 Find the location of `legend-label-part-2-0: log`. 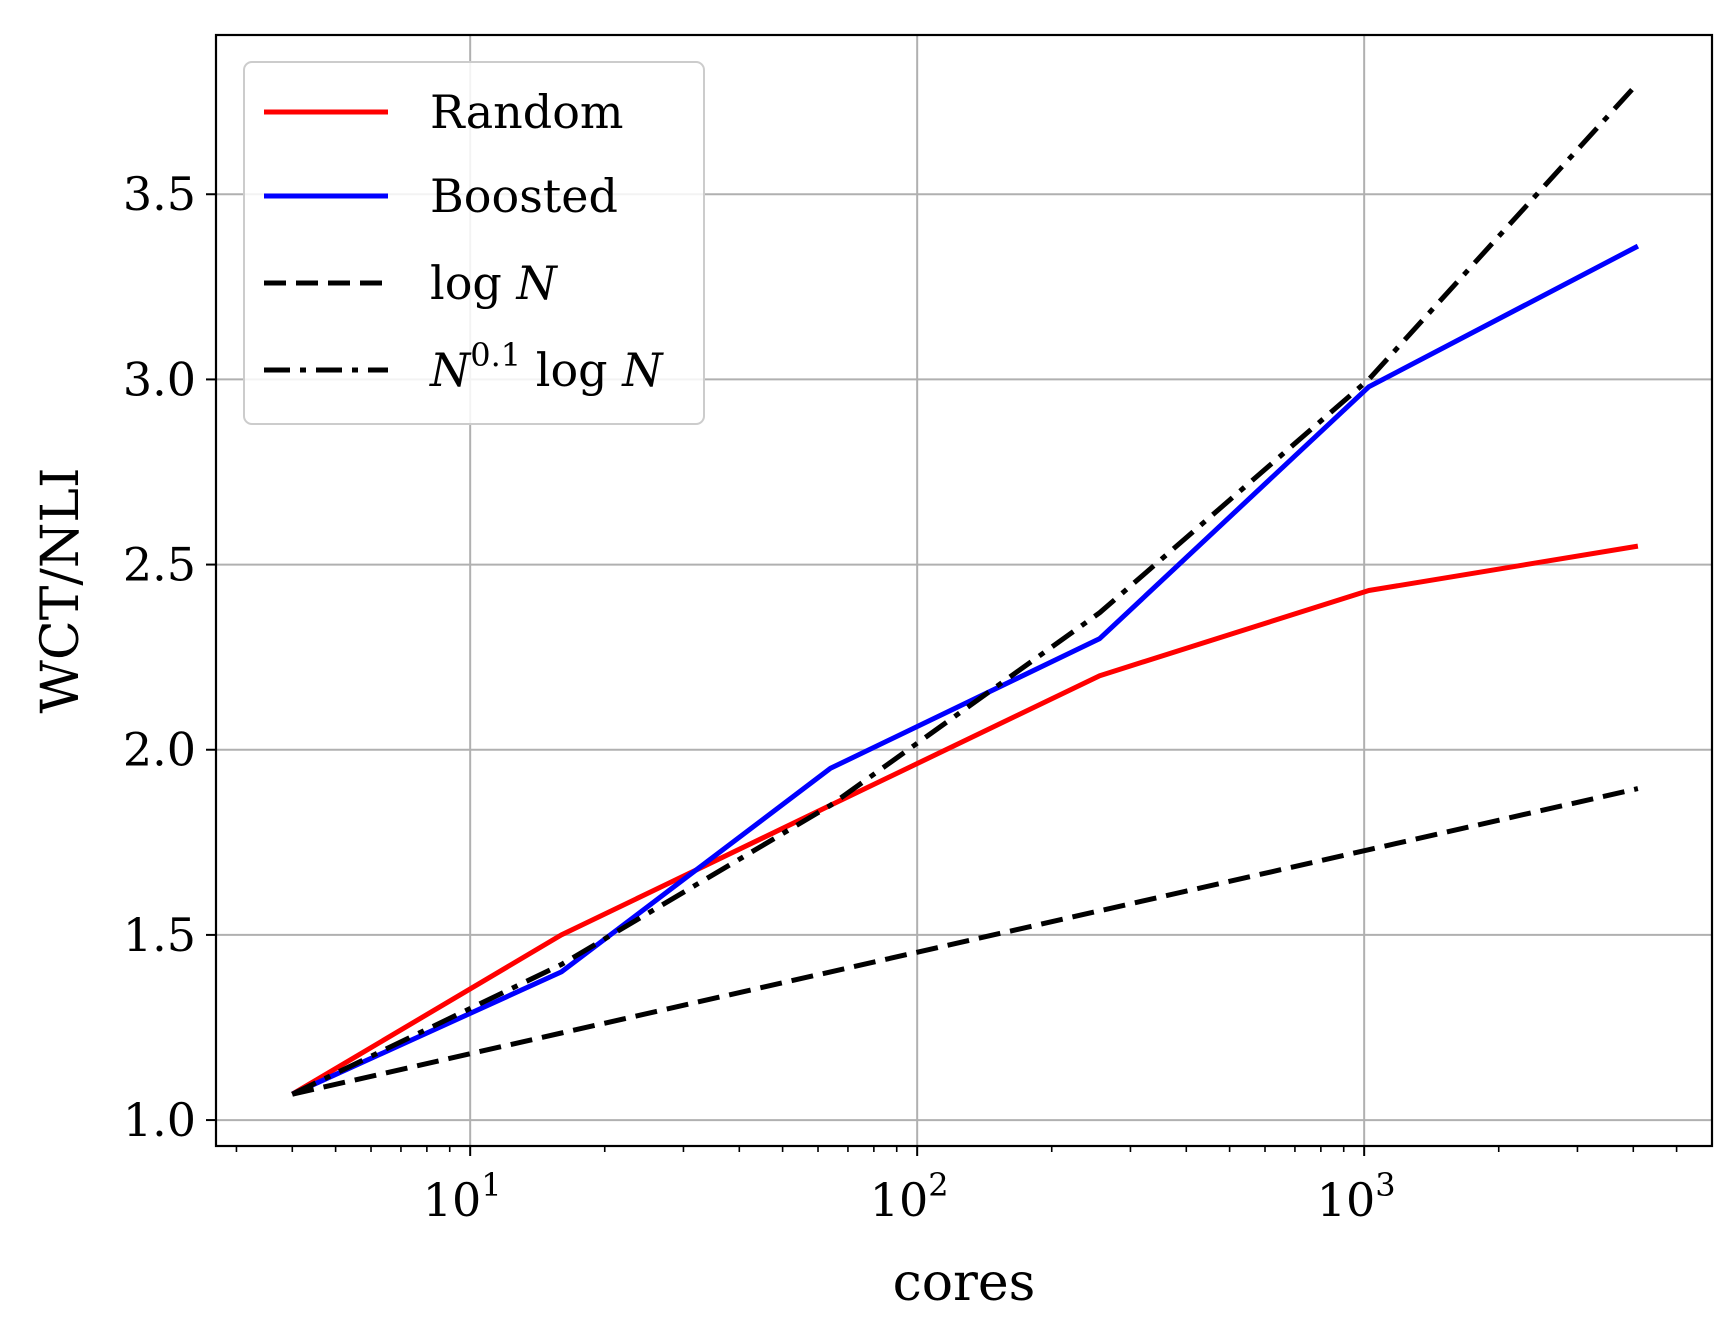

legend-label-part-2-0: log is located at coordinates (473, 283).